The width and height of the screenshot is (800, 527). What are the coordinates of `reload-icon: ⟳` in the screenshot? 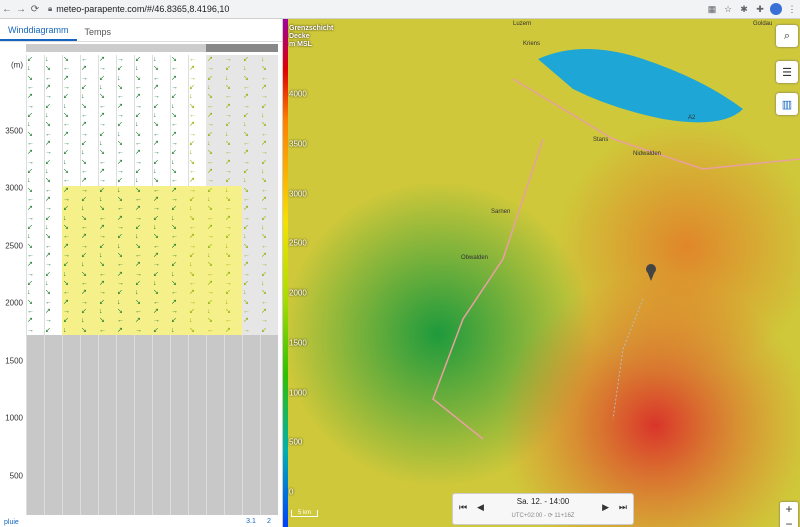 It's located at (35, 9).